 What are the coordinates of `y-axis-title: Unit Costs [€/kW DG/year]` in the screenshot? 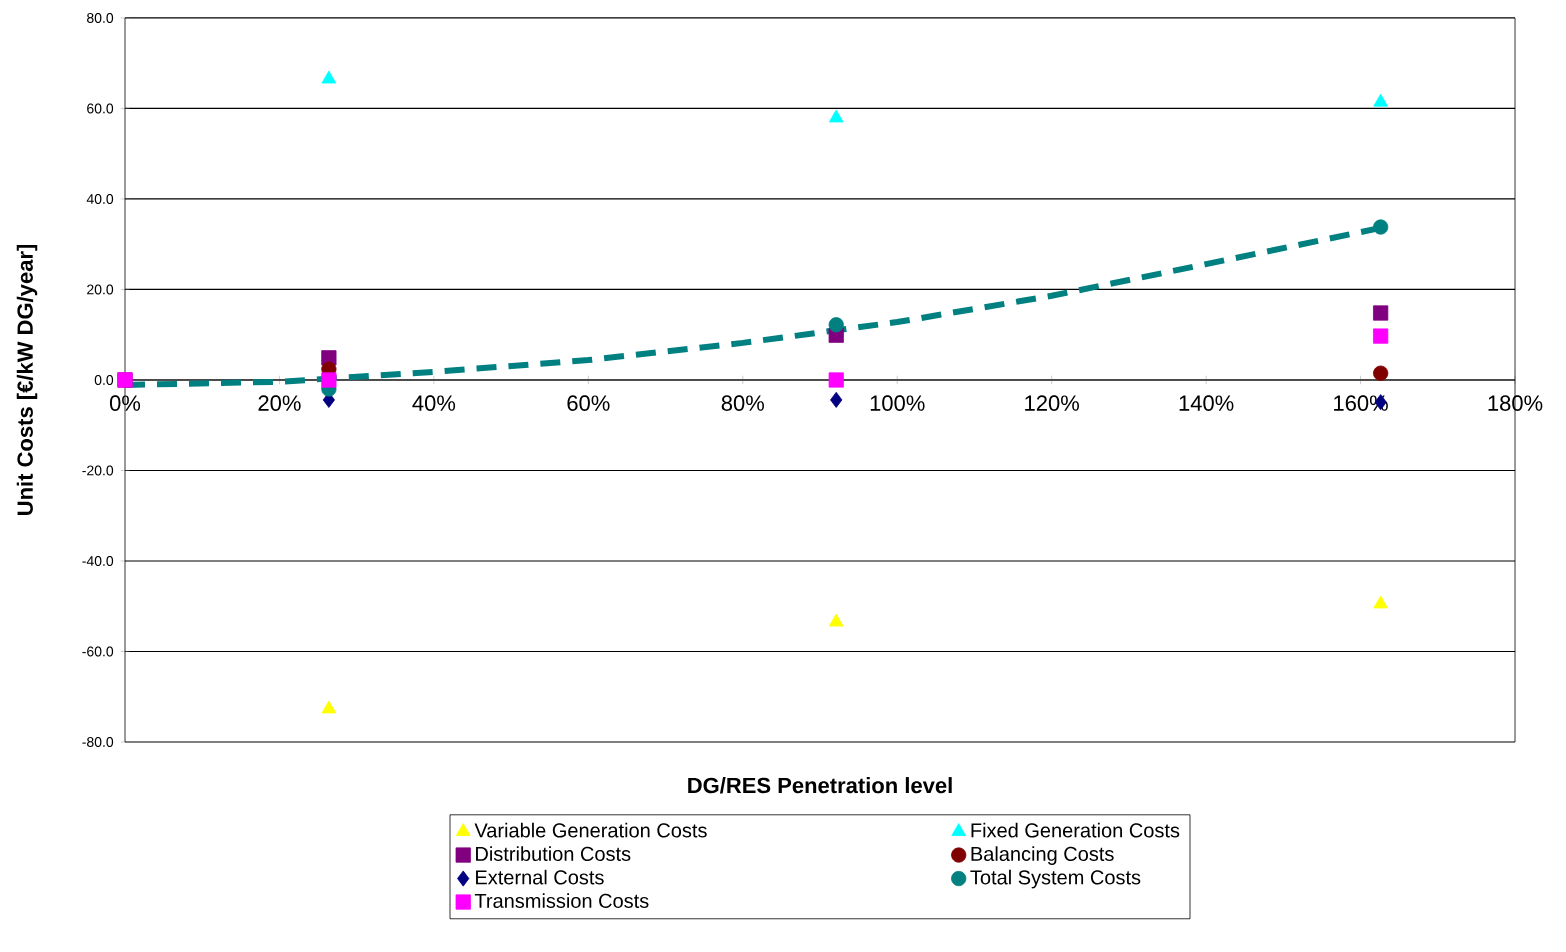 It's located at (27, 379).